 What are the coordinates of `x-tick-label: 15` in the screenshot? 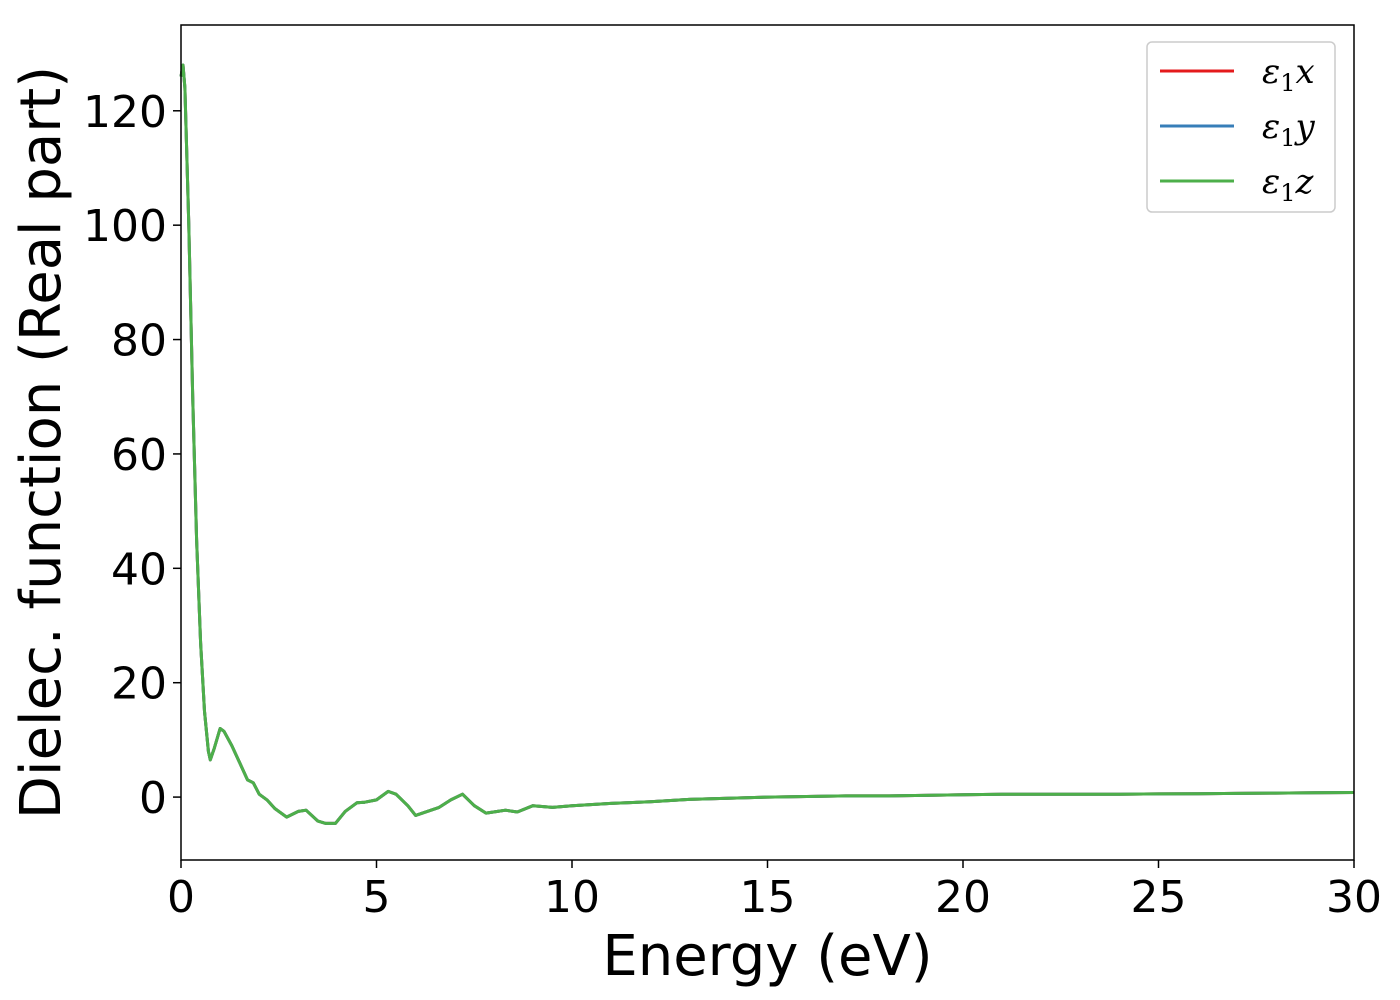 It's located at (768, 897).